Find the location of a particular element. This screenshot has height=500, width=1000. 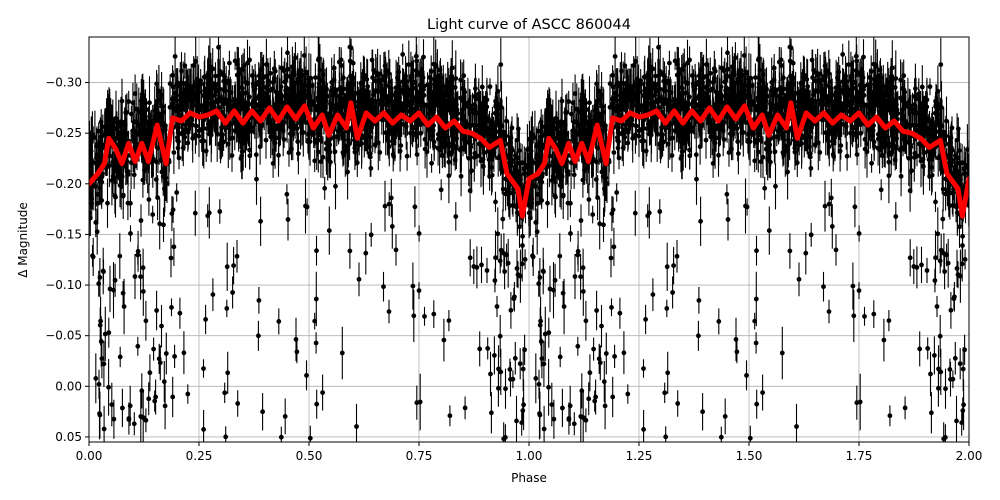

y-axis-label: Δ Magnitude is located at coordinates (23, 240).